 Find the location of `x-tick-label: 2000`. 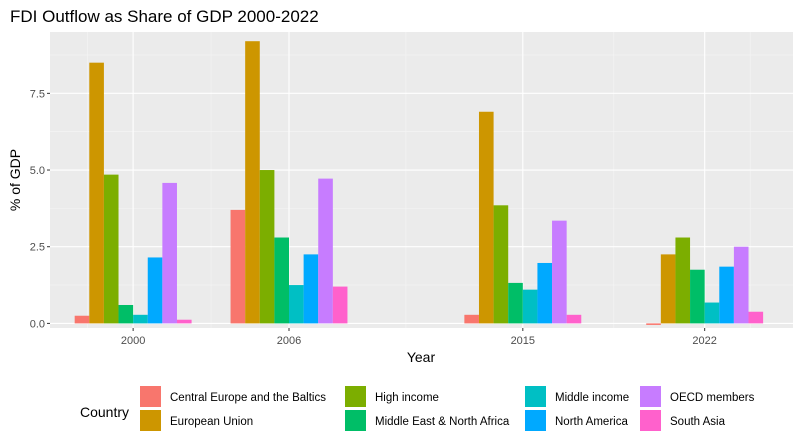

x-tick-label: 2000 is located at coordinates (133, 341).